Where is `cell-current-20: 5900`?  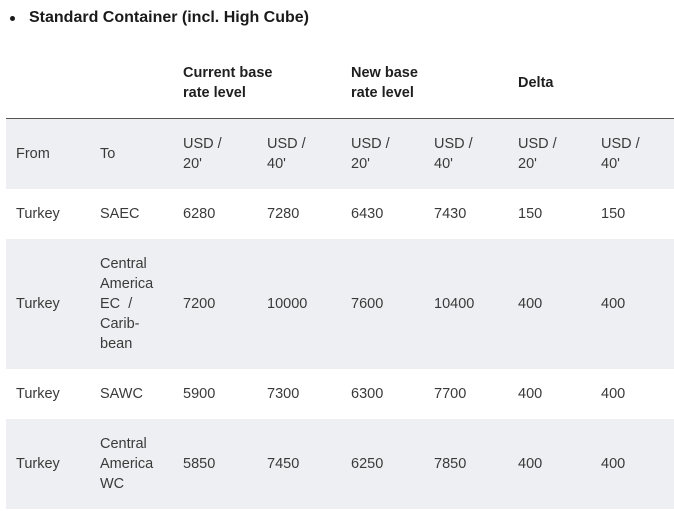
cell-current-20: 5900 is located at coordinates (215, 394).